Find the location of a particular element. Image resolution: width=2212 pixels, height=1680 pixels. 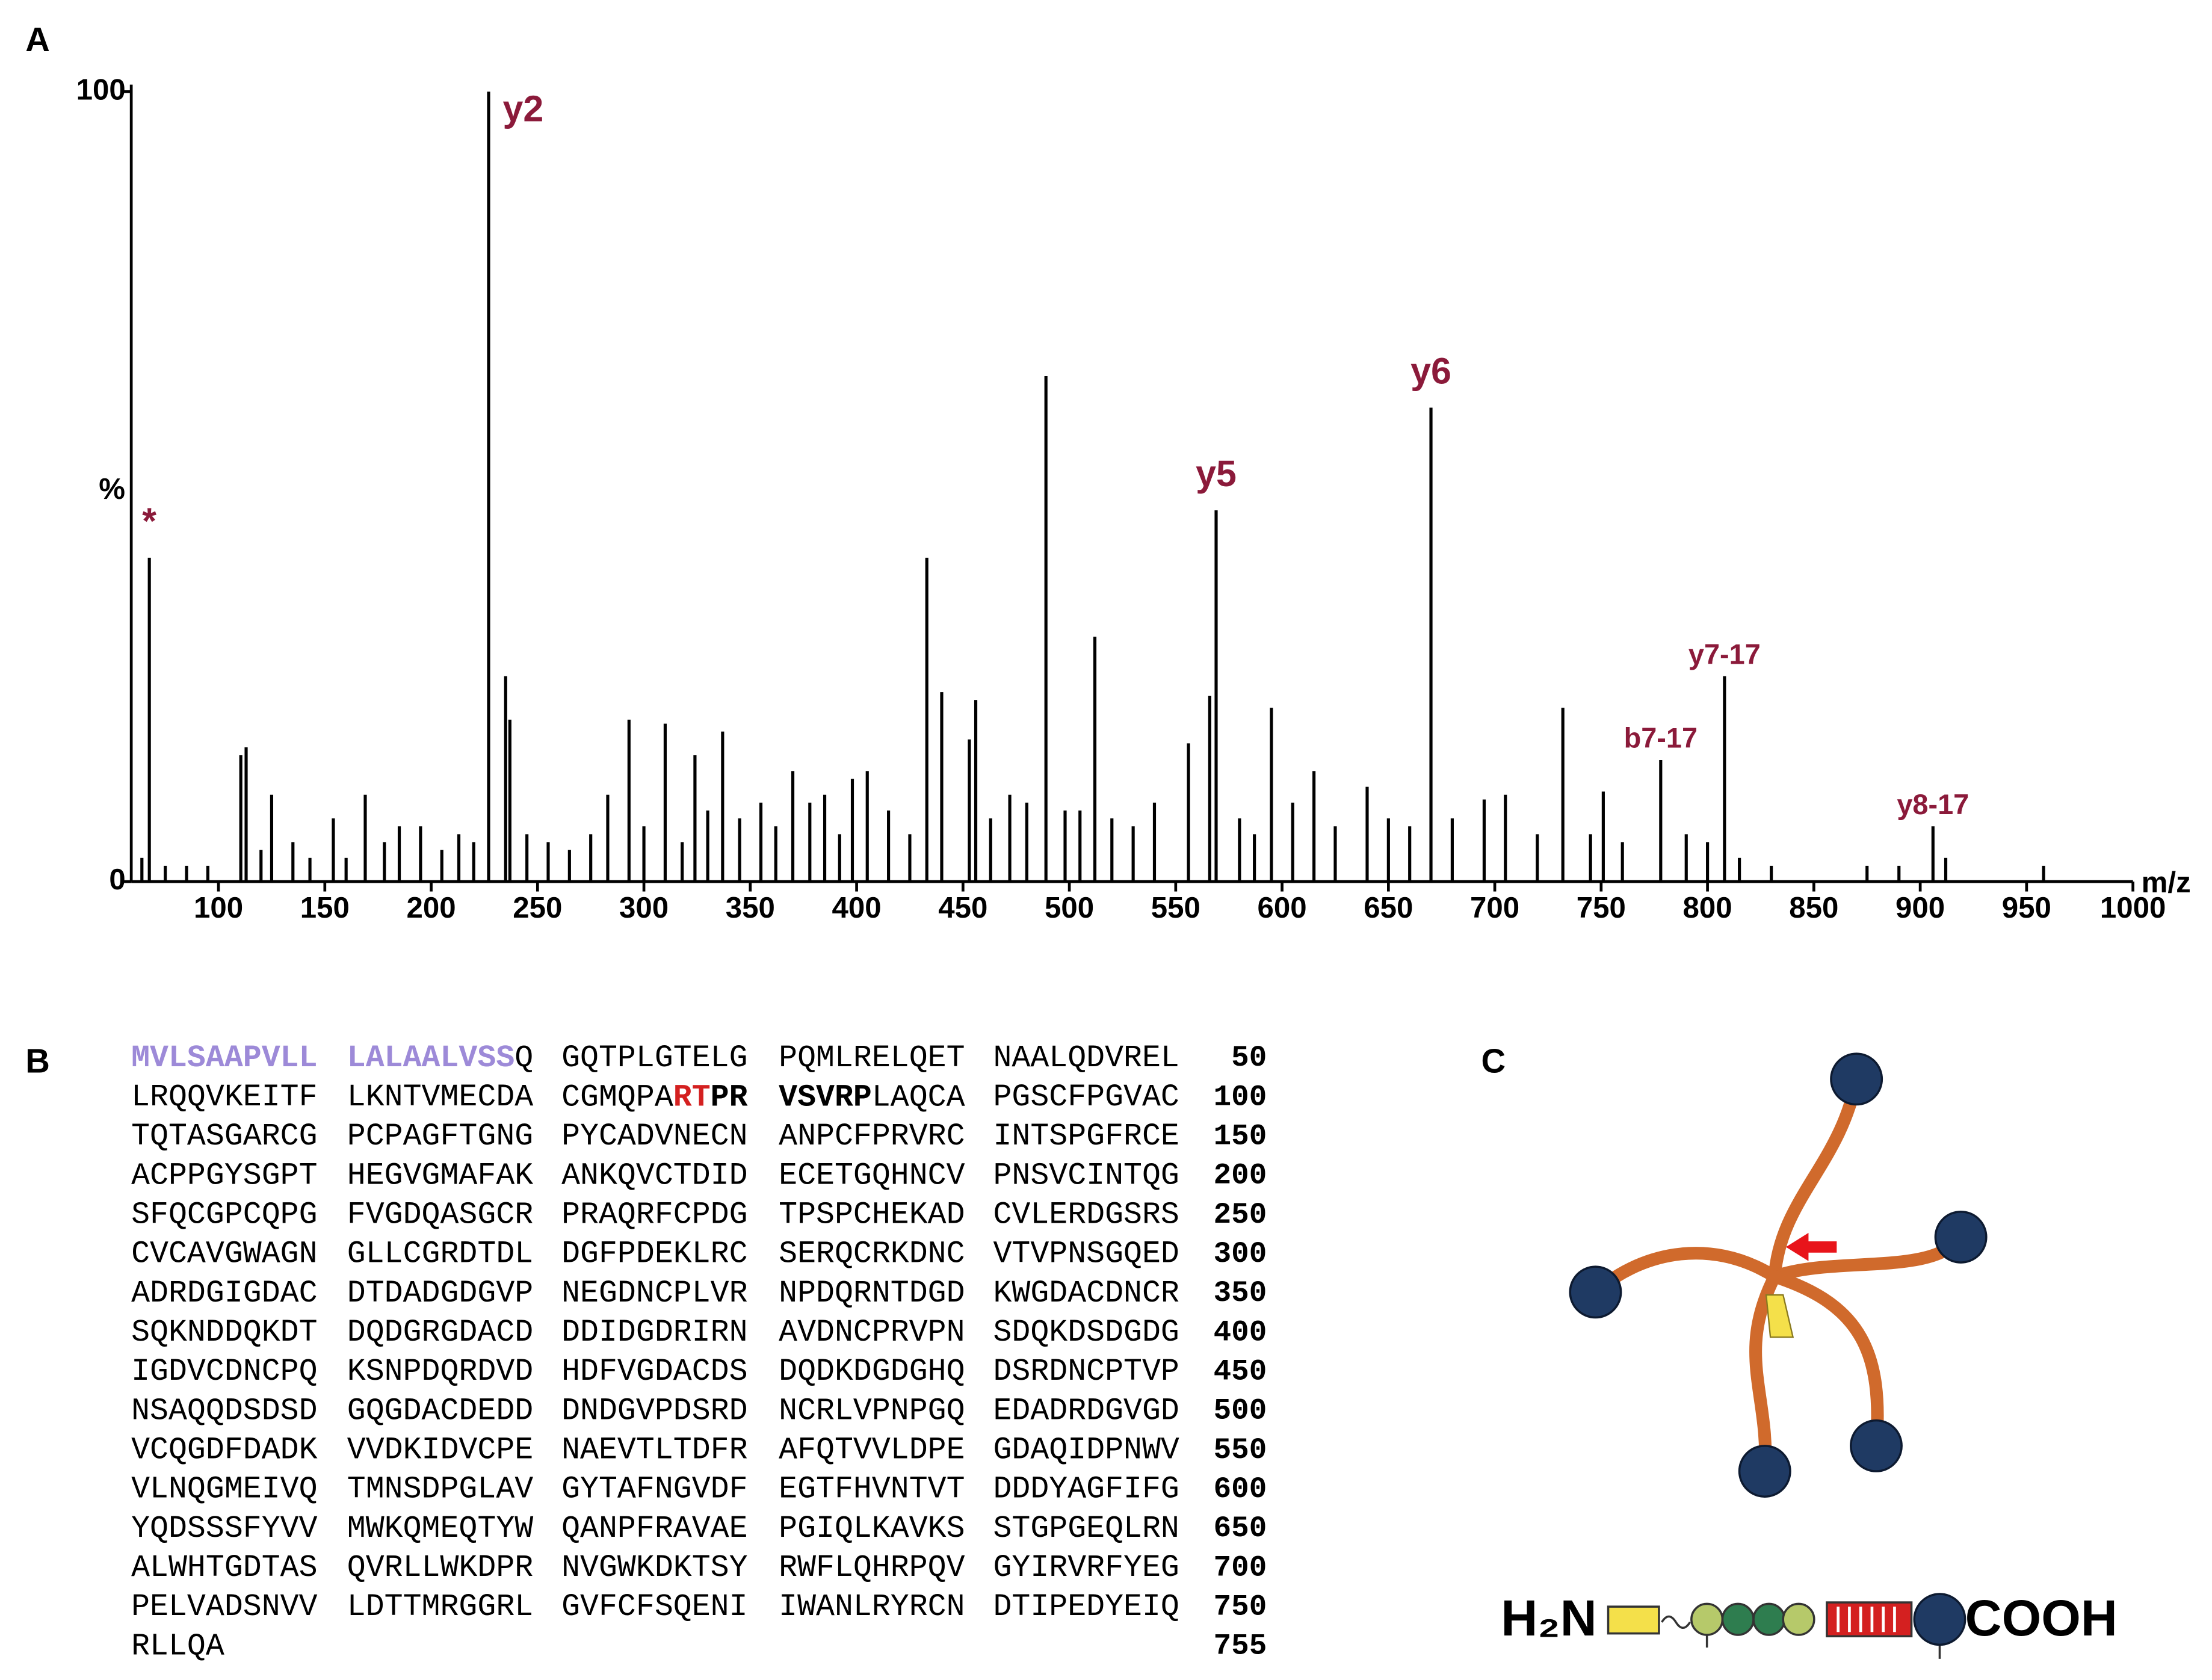

panel-label: A is located at coordinates (37, 39).